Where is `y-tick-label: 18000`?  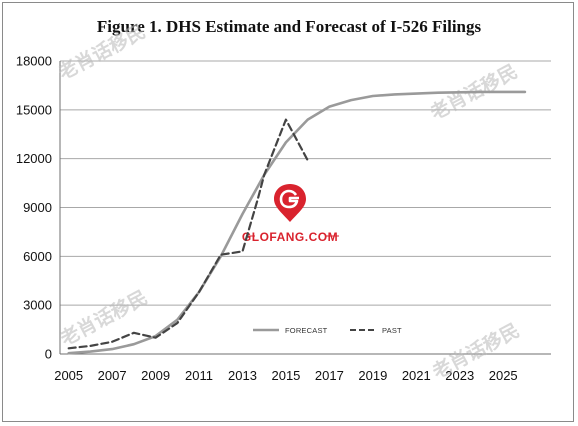 y-tick-label: 18000 is located at coordinates (34, 61).